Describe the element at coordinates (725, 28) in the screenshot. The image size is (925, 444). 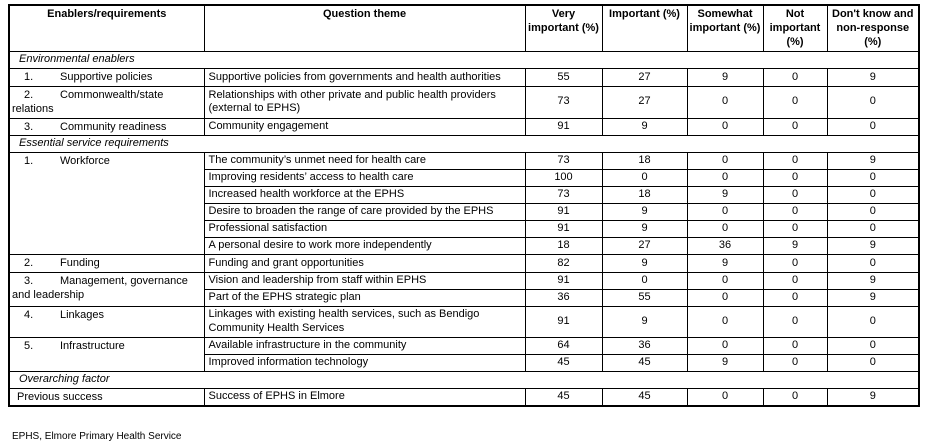
I see `column-header-somewhat-important: Somewhat important (%)` at that location.